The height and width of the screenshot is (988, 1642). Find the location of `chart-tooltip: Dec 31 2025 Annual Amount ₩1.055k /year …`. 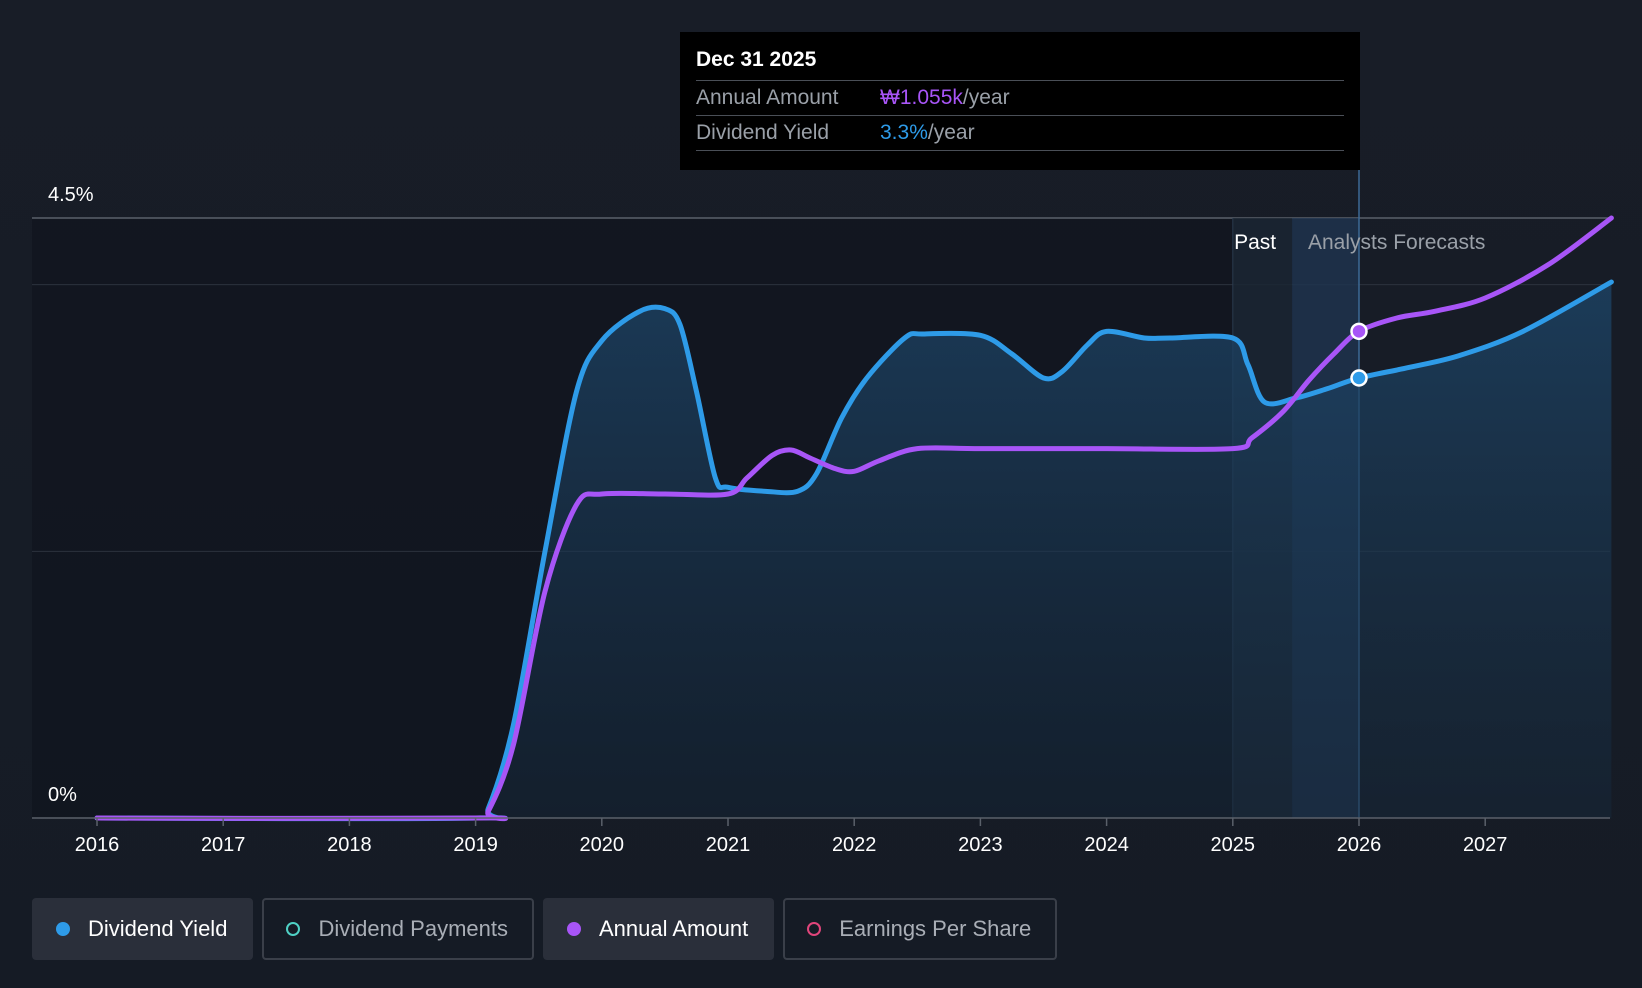

chart-tooltip: Dec 31 2025 Annual Amount ₩1.055k /year … is located at coordinates (1020, 101).